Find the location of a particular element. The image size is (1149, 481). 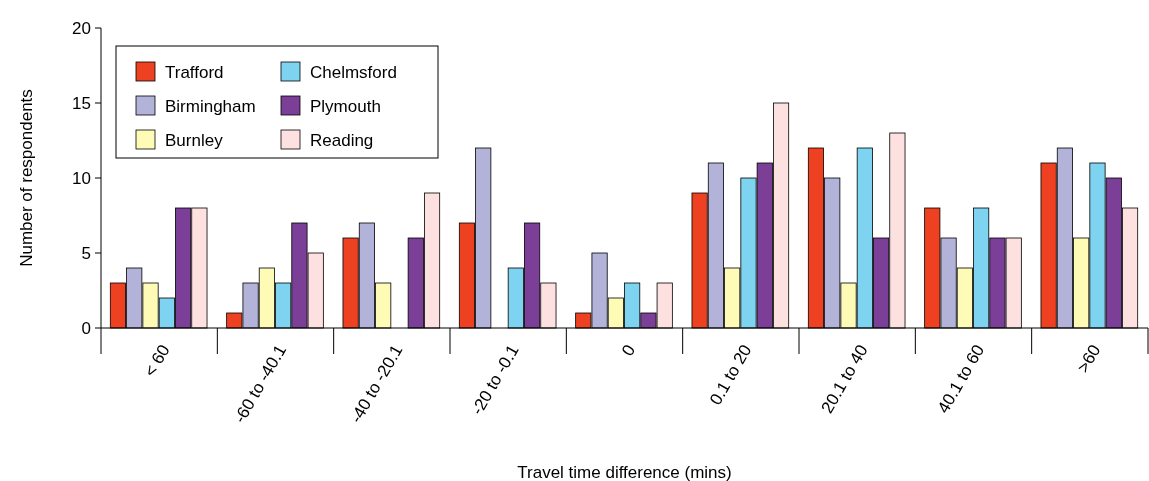

x-tick-label: < 60 is located at coordinates (157, 361).